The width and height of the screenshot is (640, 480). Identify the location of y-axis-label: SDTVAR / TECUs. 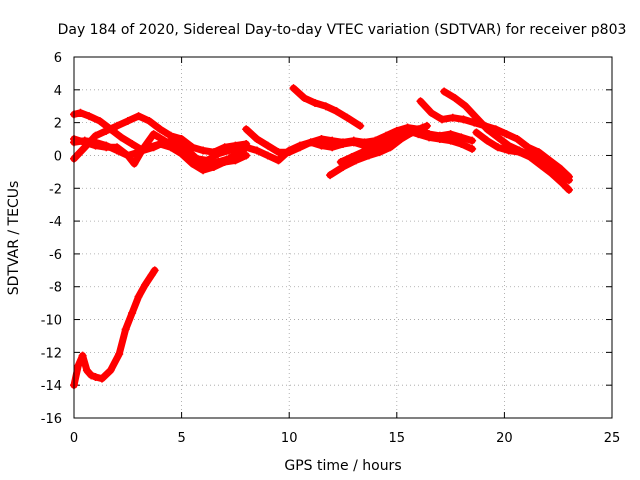
(14, 238).